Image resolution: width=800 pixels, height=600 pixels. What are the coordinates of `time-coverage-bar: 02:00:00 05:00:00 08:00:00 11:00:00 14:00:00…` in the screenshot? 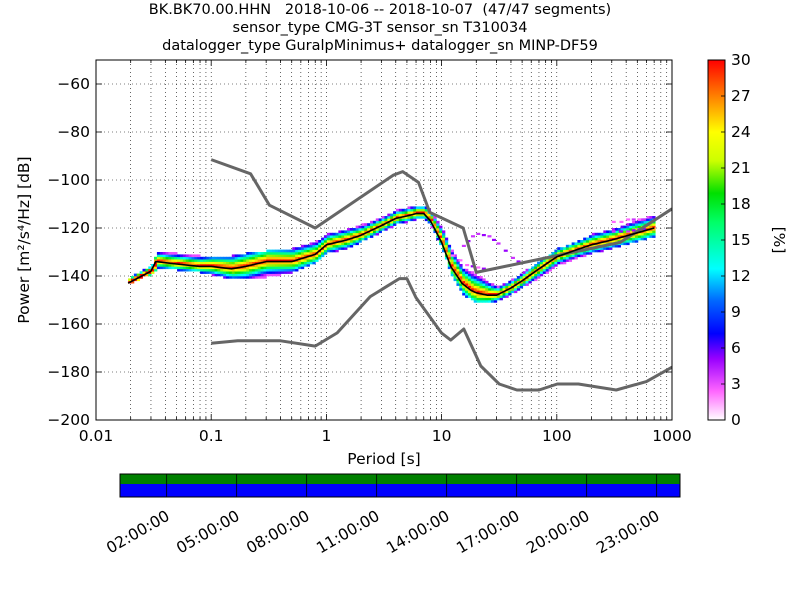 It's located at (392, 515).